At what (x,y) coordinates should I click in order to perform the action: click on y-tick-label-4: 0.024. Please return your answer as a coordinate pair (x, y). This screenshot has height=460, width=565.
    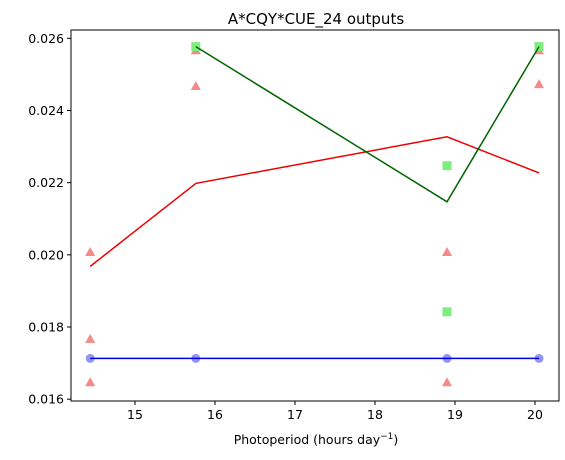
    Looking at the image, I should click on (46, 110).